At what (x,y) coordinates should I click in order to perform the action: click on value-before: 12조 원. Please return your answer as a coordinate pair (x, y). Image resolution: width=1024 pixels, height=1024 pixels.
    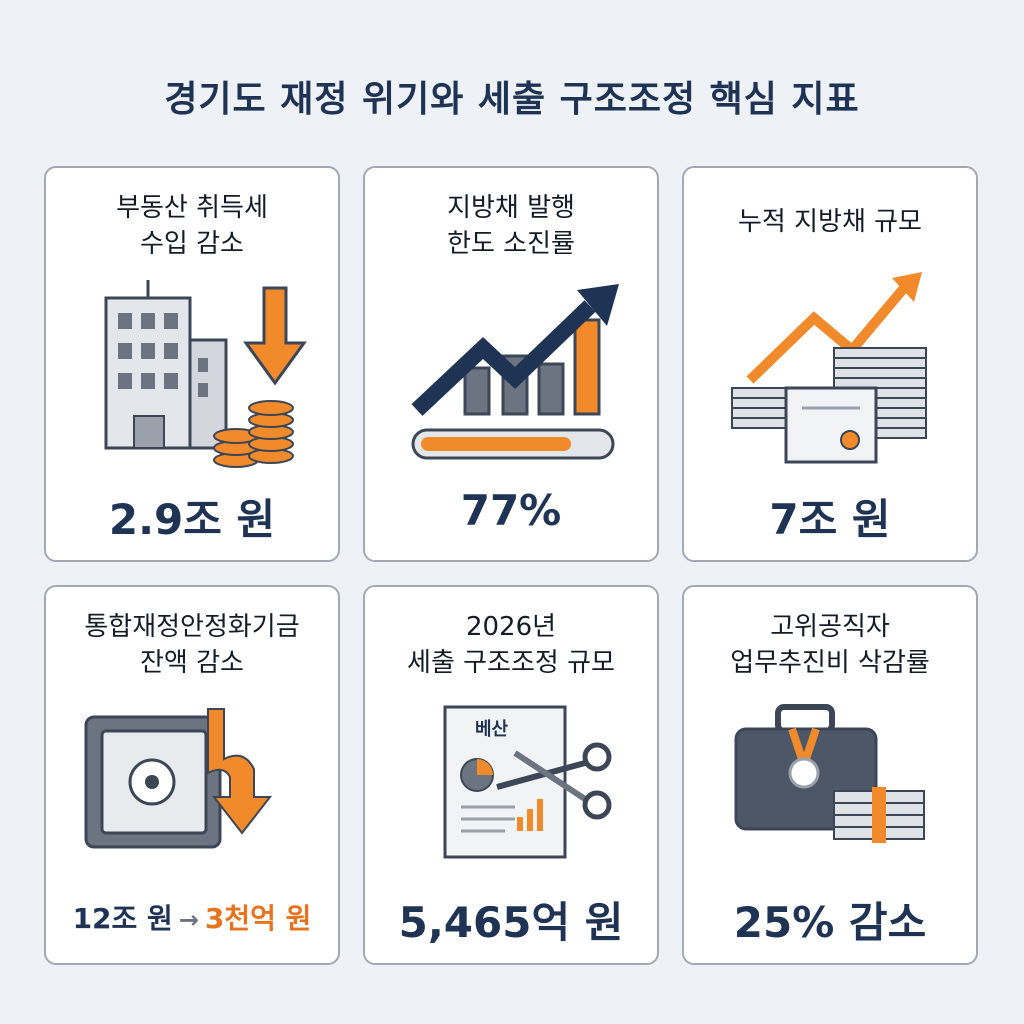
    Looking at the image, I should click on (122, 918).